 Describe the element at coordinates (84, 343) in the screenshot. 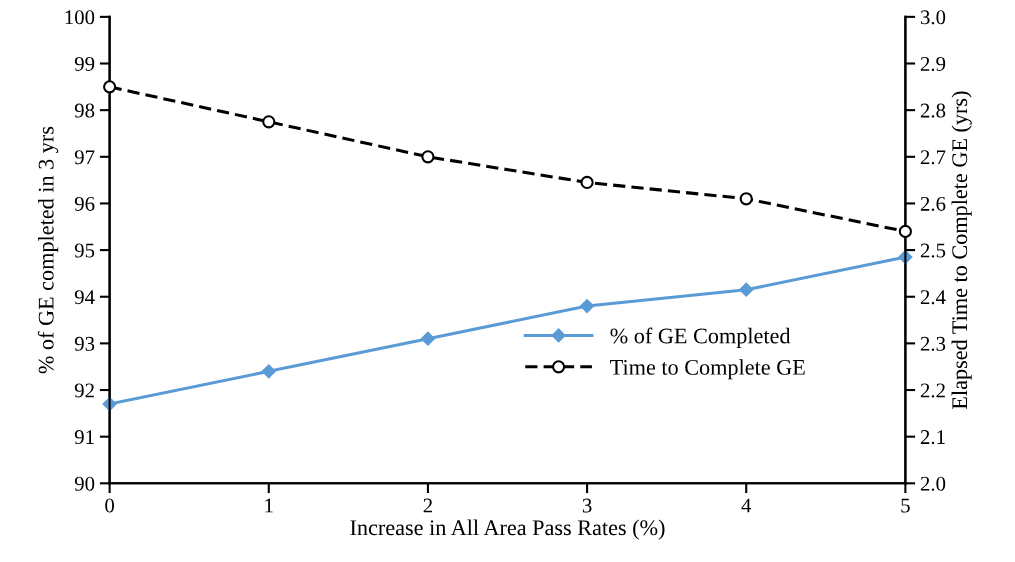

I see `y-tick-label: 93` at that location.